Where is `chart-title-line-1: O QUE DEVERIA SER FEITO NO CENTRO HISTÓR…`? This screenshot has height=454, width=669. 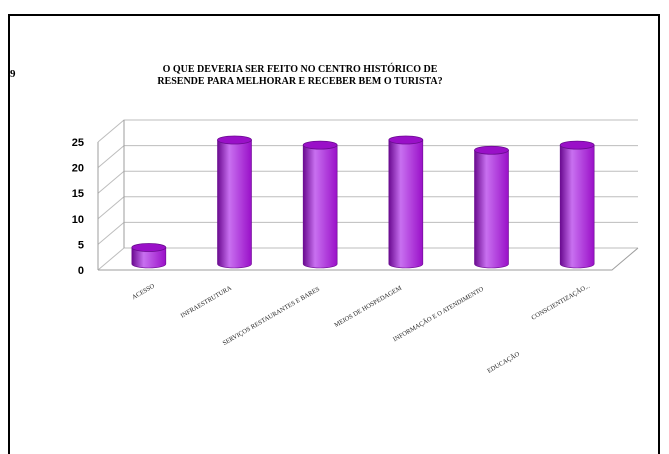
chart-title-line-1: O QUE DEVERIA SER FEITO NO CENTRO HISTÓR… is located at coordinates (300, 69).